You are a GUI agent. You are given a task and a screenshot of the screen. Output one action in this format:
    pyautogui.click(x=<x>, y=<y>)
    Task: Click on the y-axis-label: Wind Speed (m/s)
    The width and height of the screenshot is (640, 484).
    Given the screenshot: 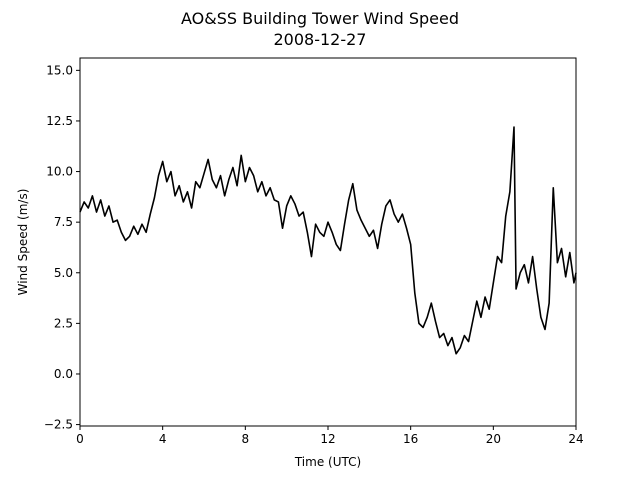 What is the action you would take?
    pyautogui.click(x=23, y=242)
    